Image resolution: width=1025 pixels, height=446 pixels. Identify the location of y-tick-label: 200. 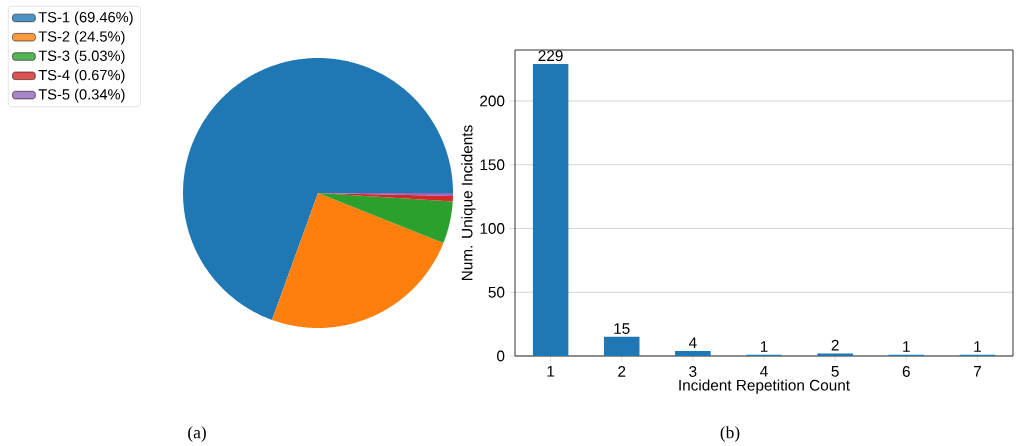
(492, 101).